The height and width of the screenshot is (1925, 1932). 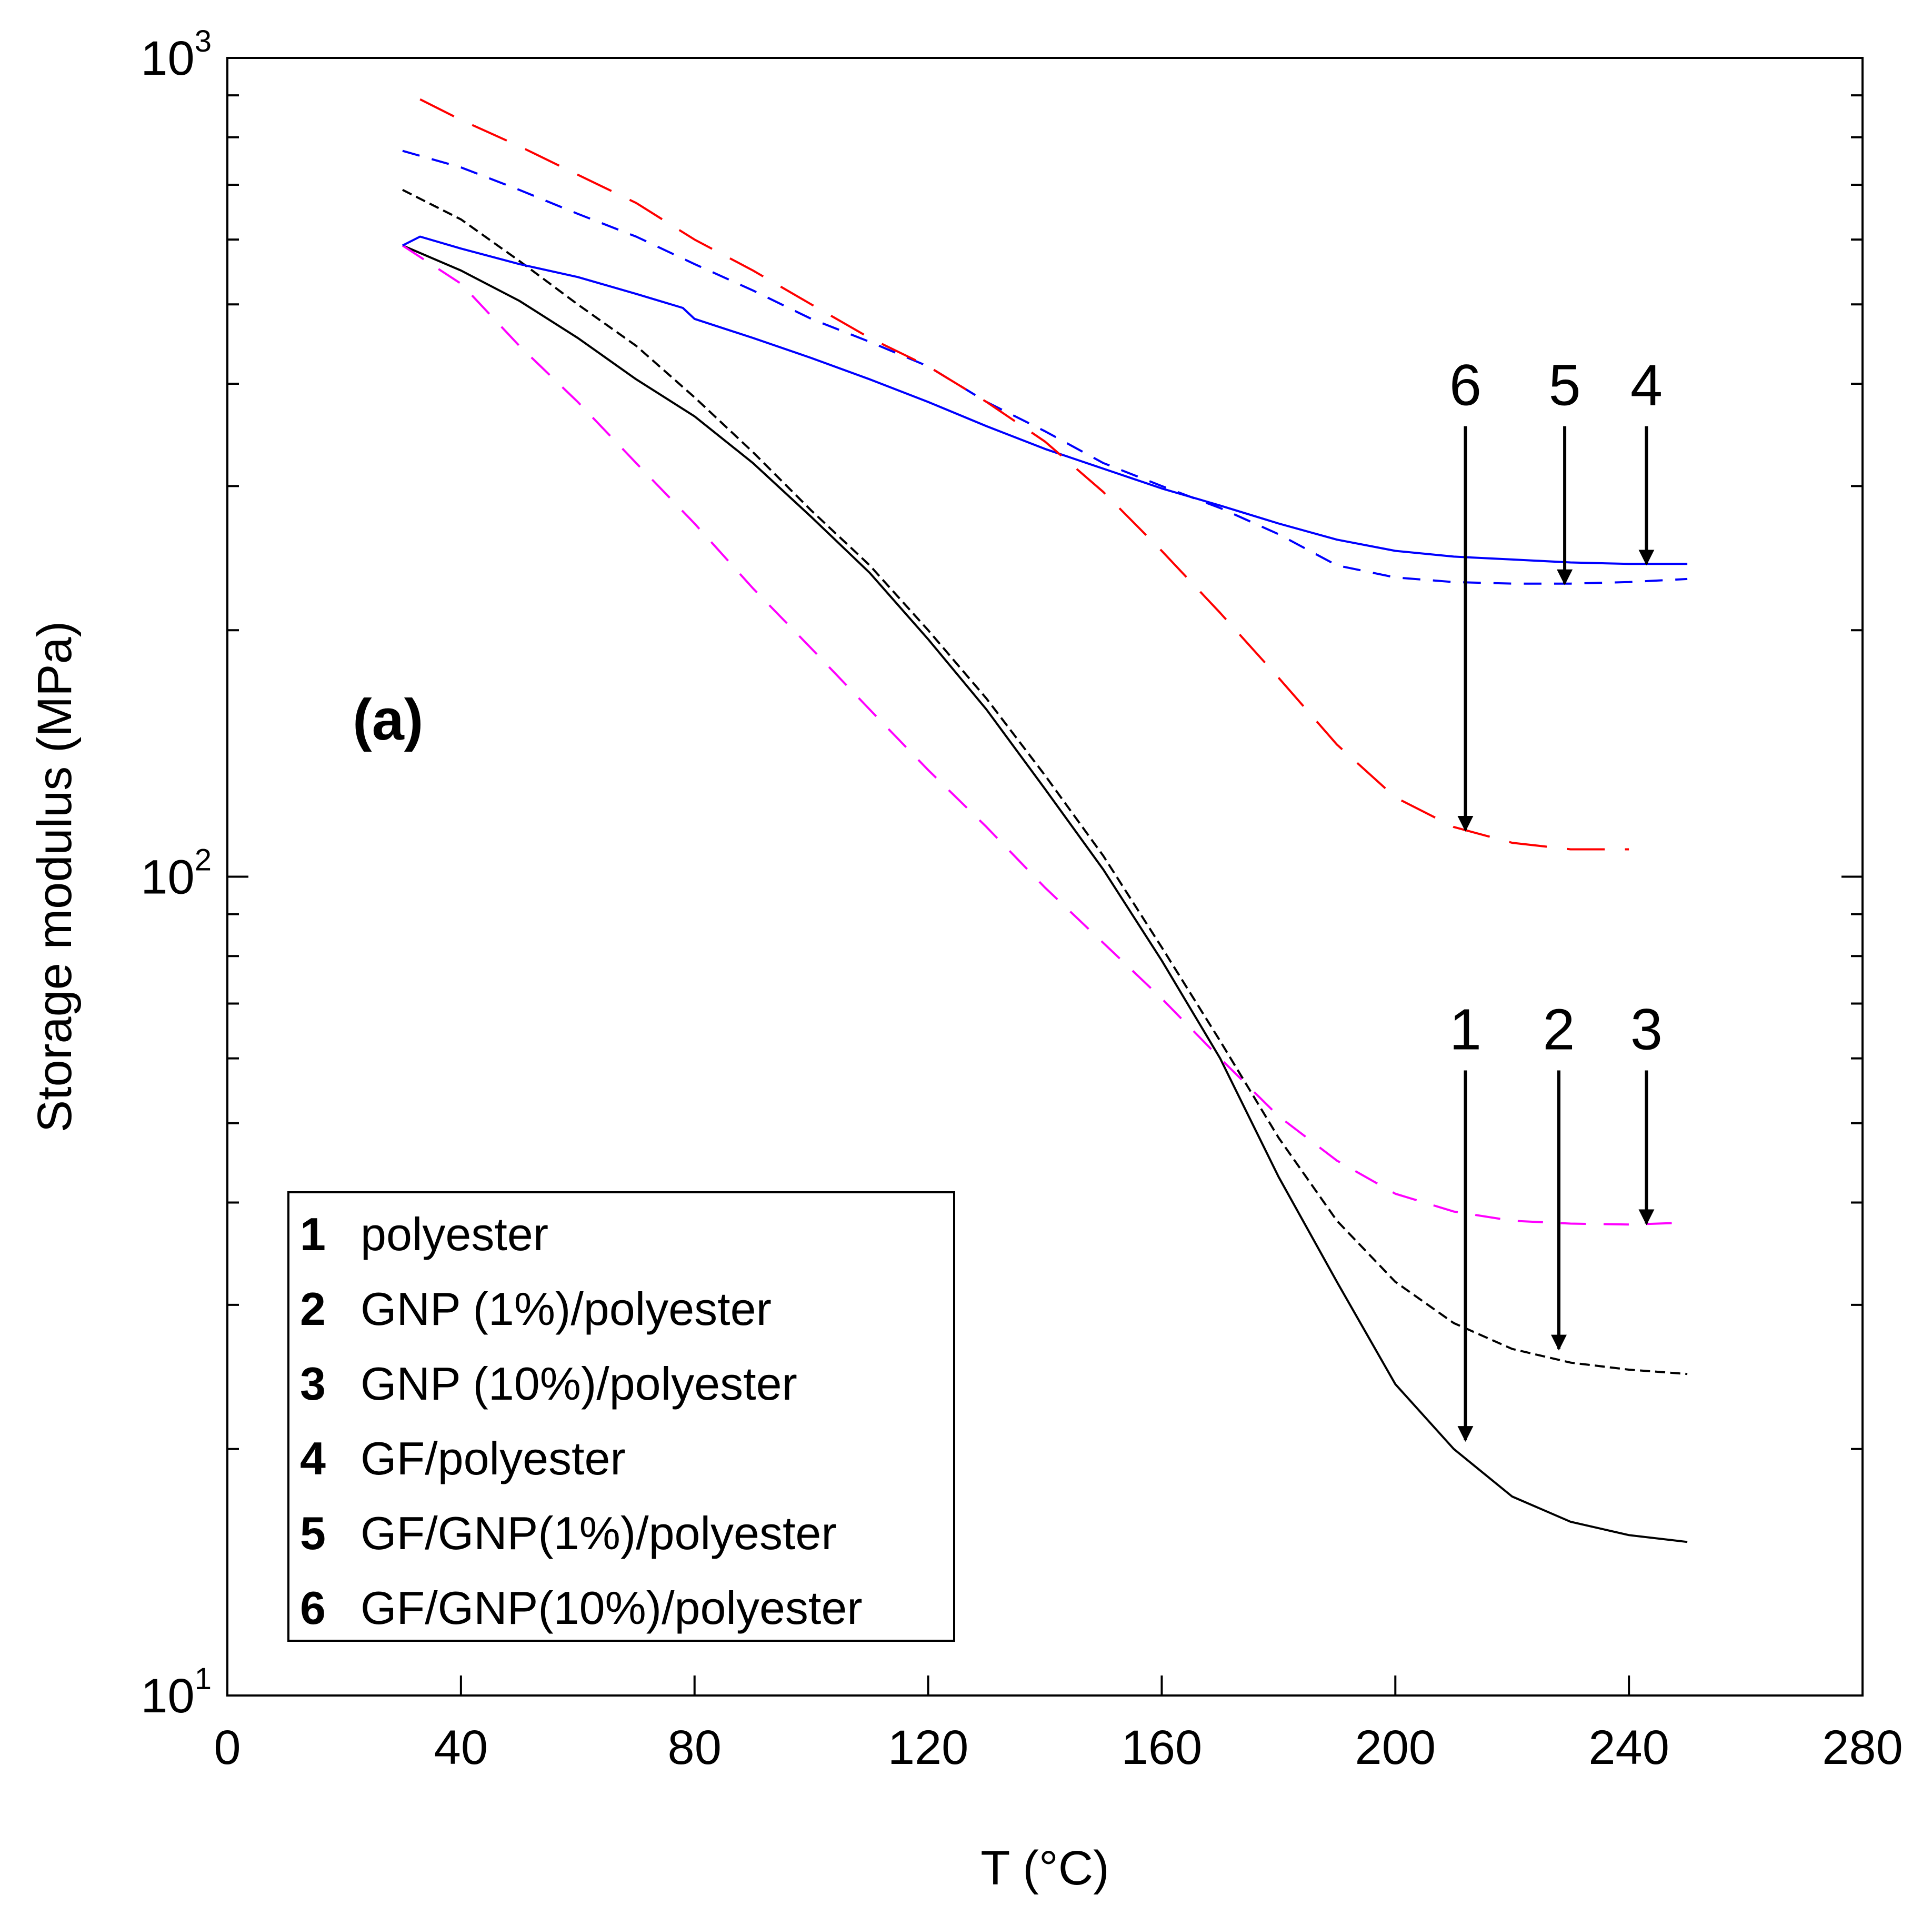 I want to click on x-tick-label: 40, so click(x=461, y=1748).